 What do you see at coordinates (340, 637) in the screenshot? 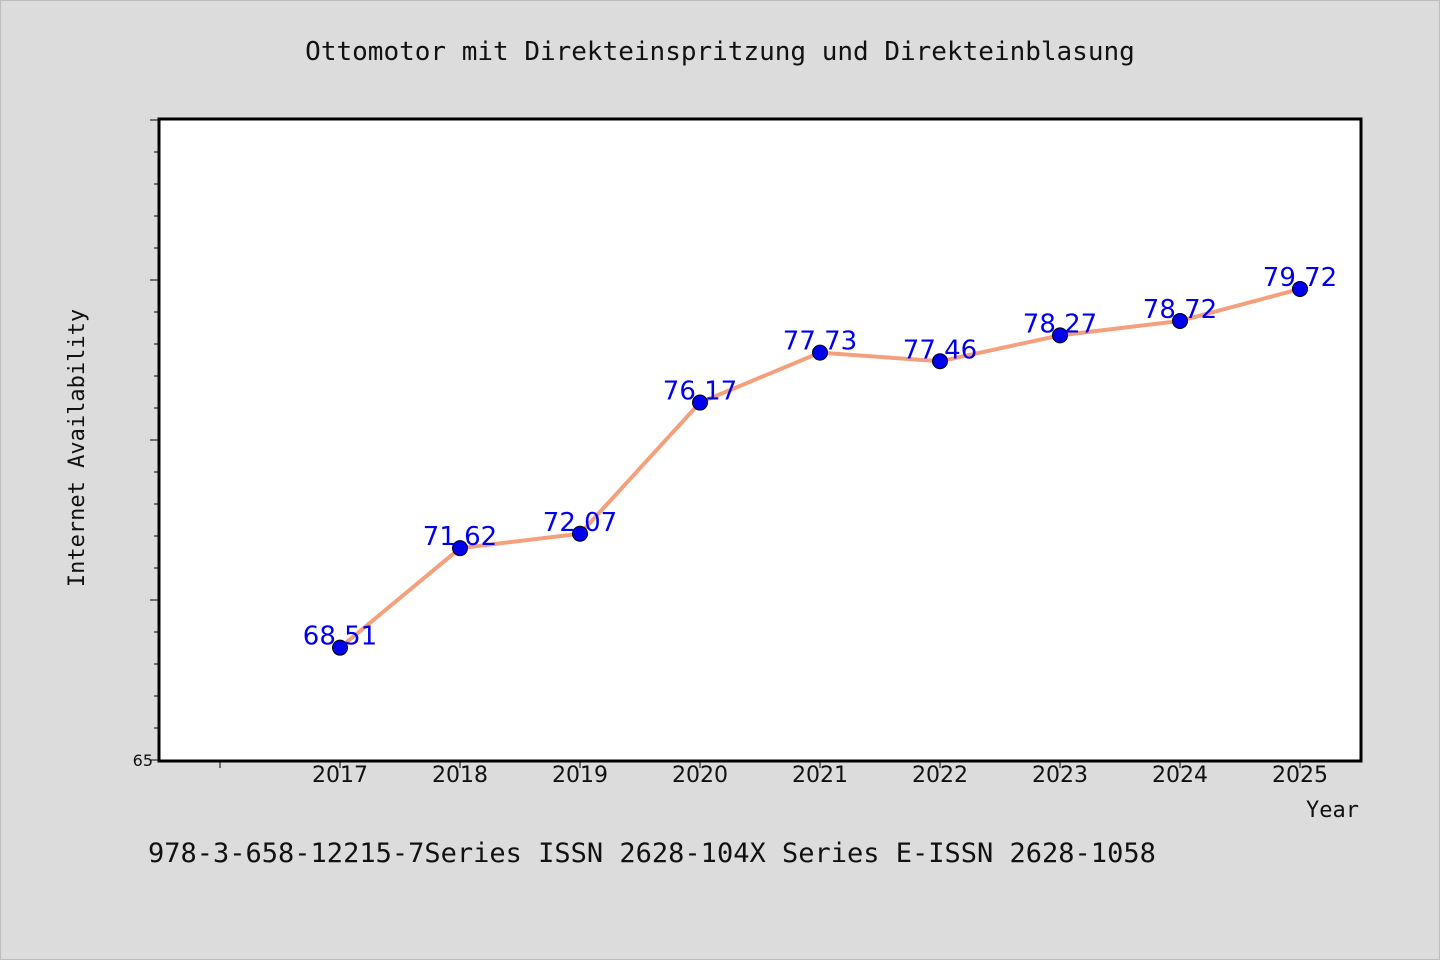
I see `data-label: 68.51` at bounding box center [340, 637].